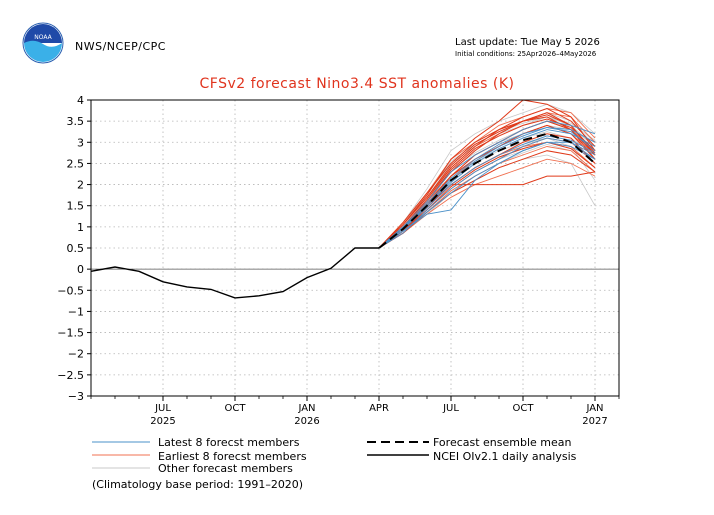  I want to click on initial-conditions: Initial conditions: 25Apr2026–4May2026, so click(526, 54).